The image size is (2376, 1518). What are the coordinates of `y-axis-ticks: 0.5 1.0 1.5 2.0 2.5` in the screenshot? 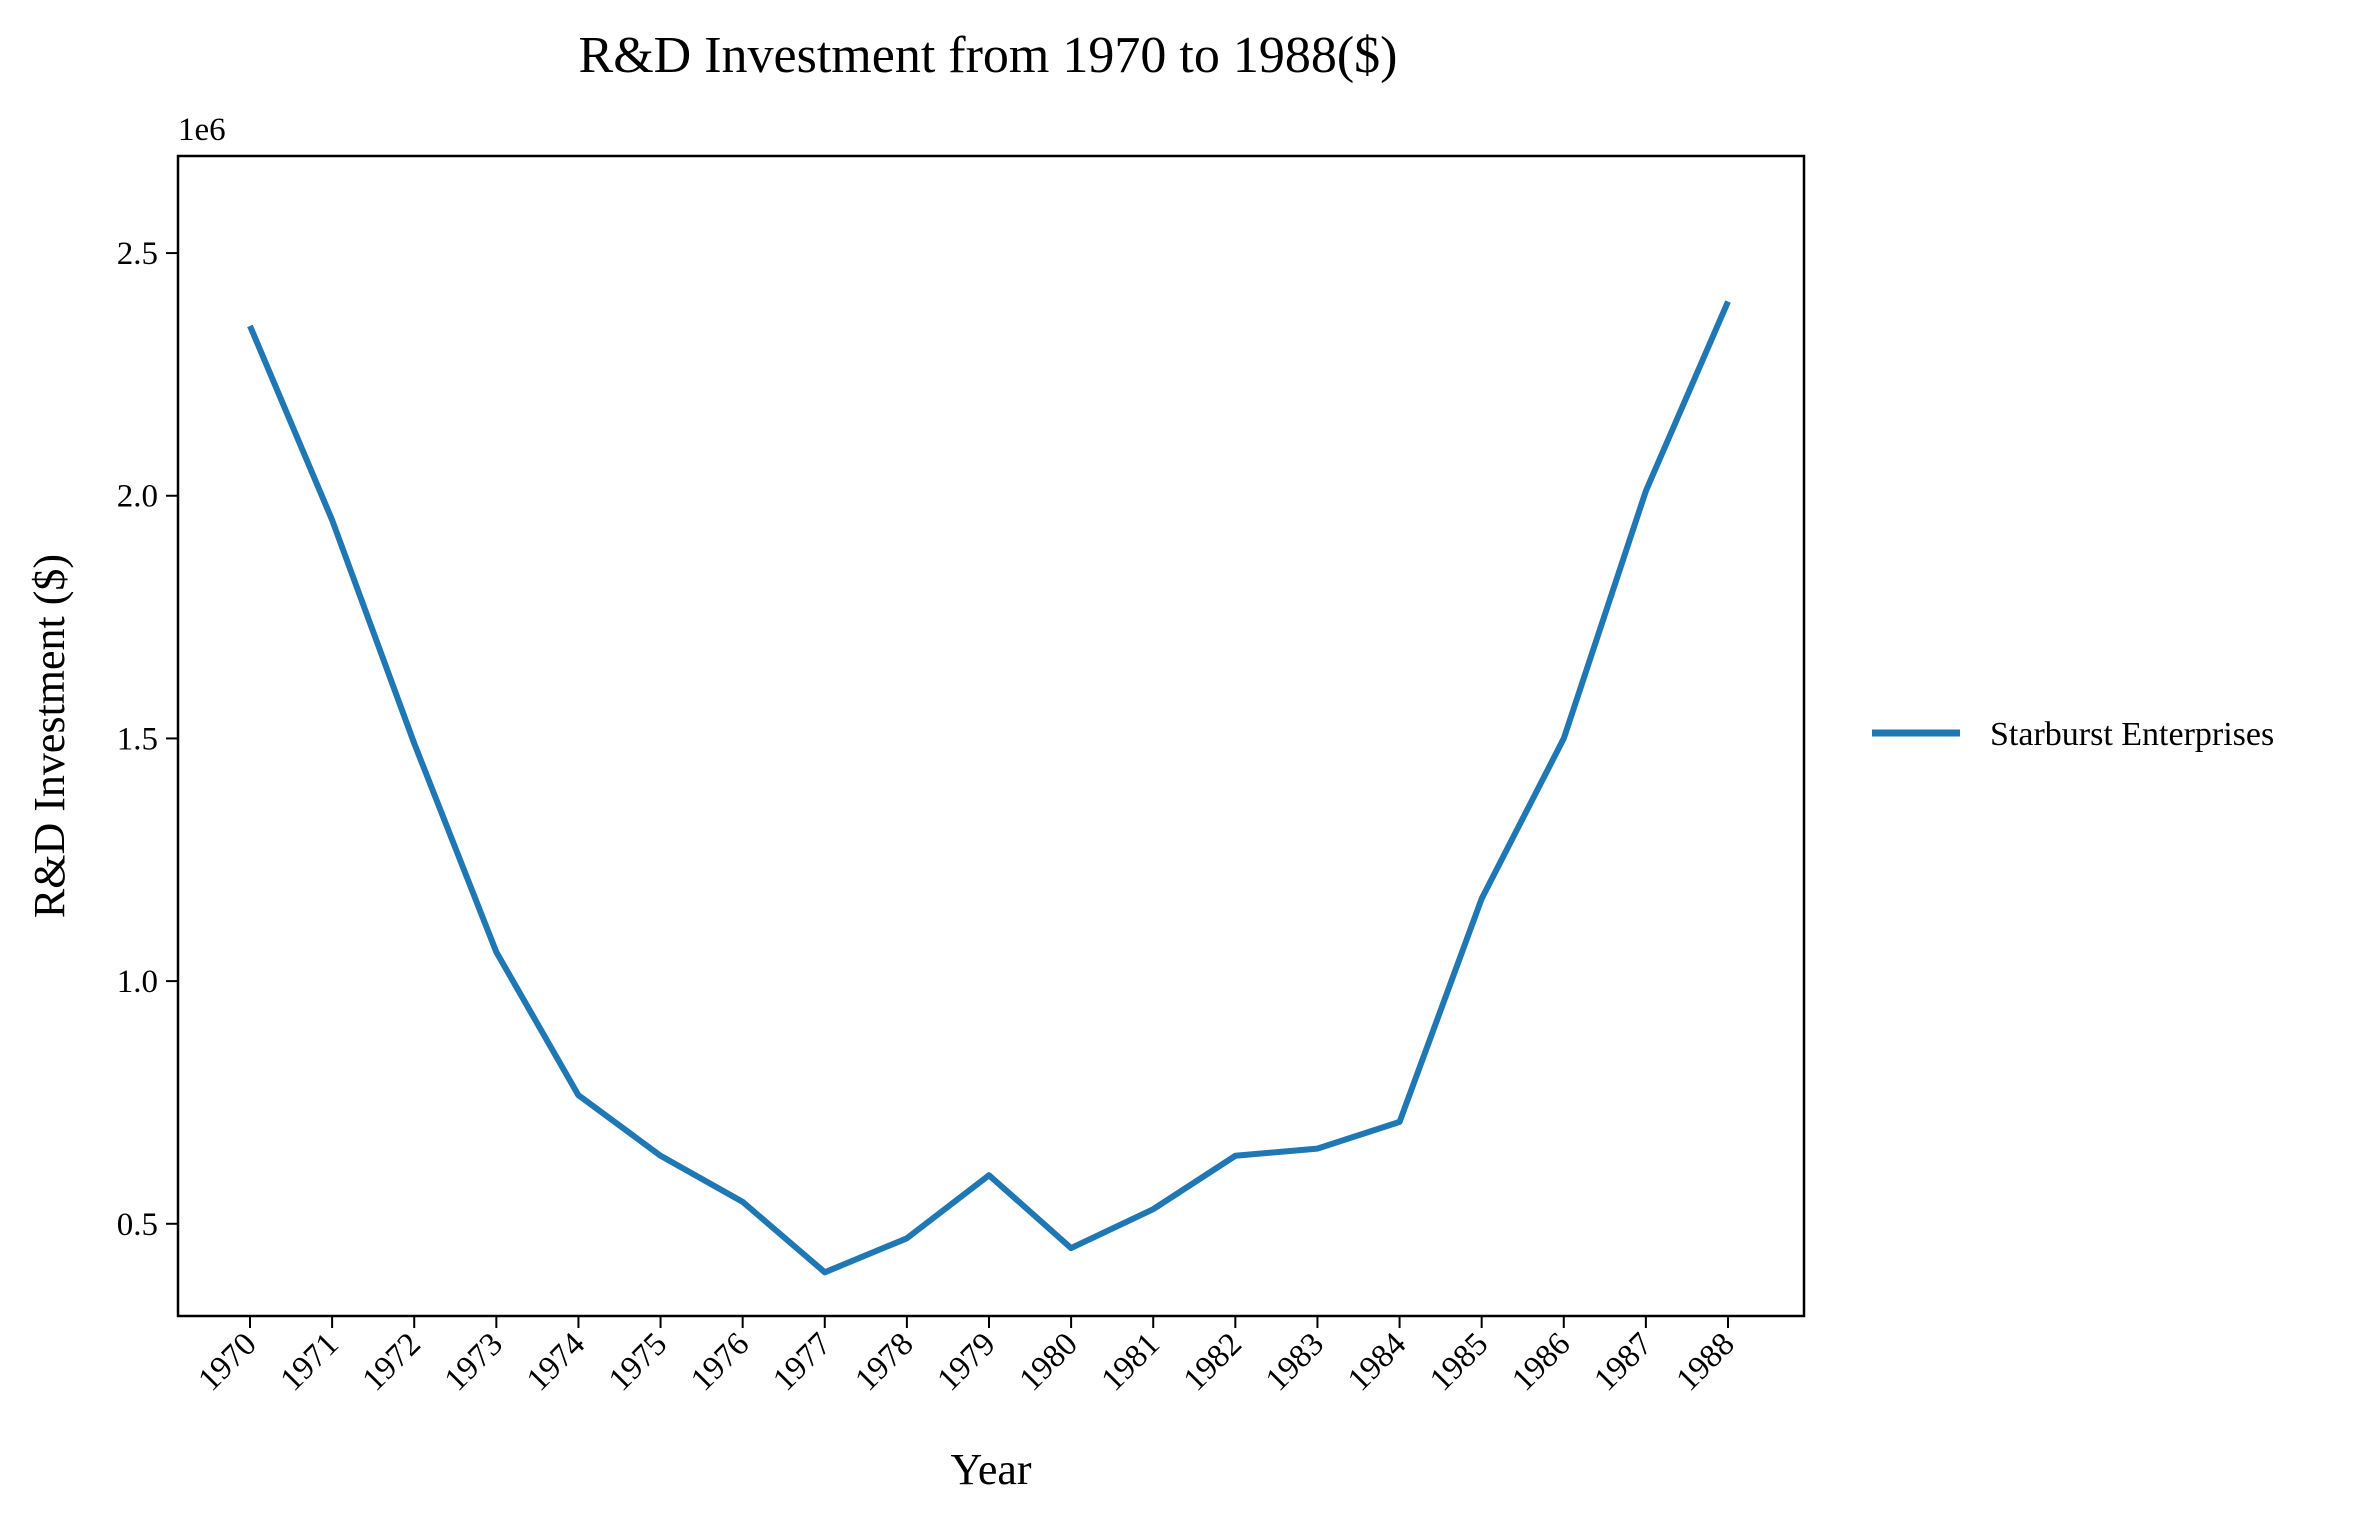 It's located at (147, 739).